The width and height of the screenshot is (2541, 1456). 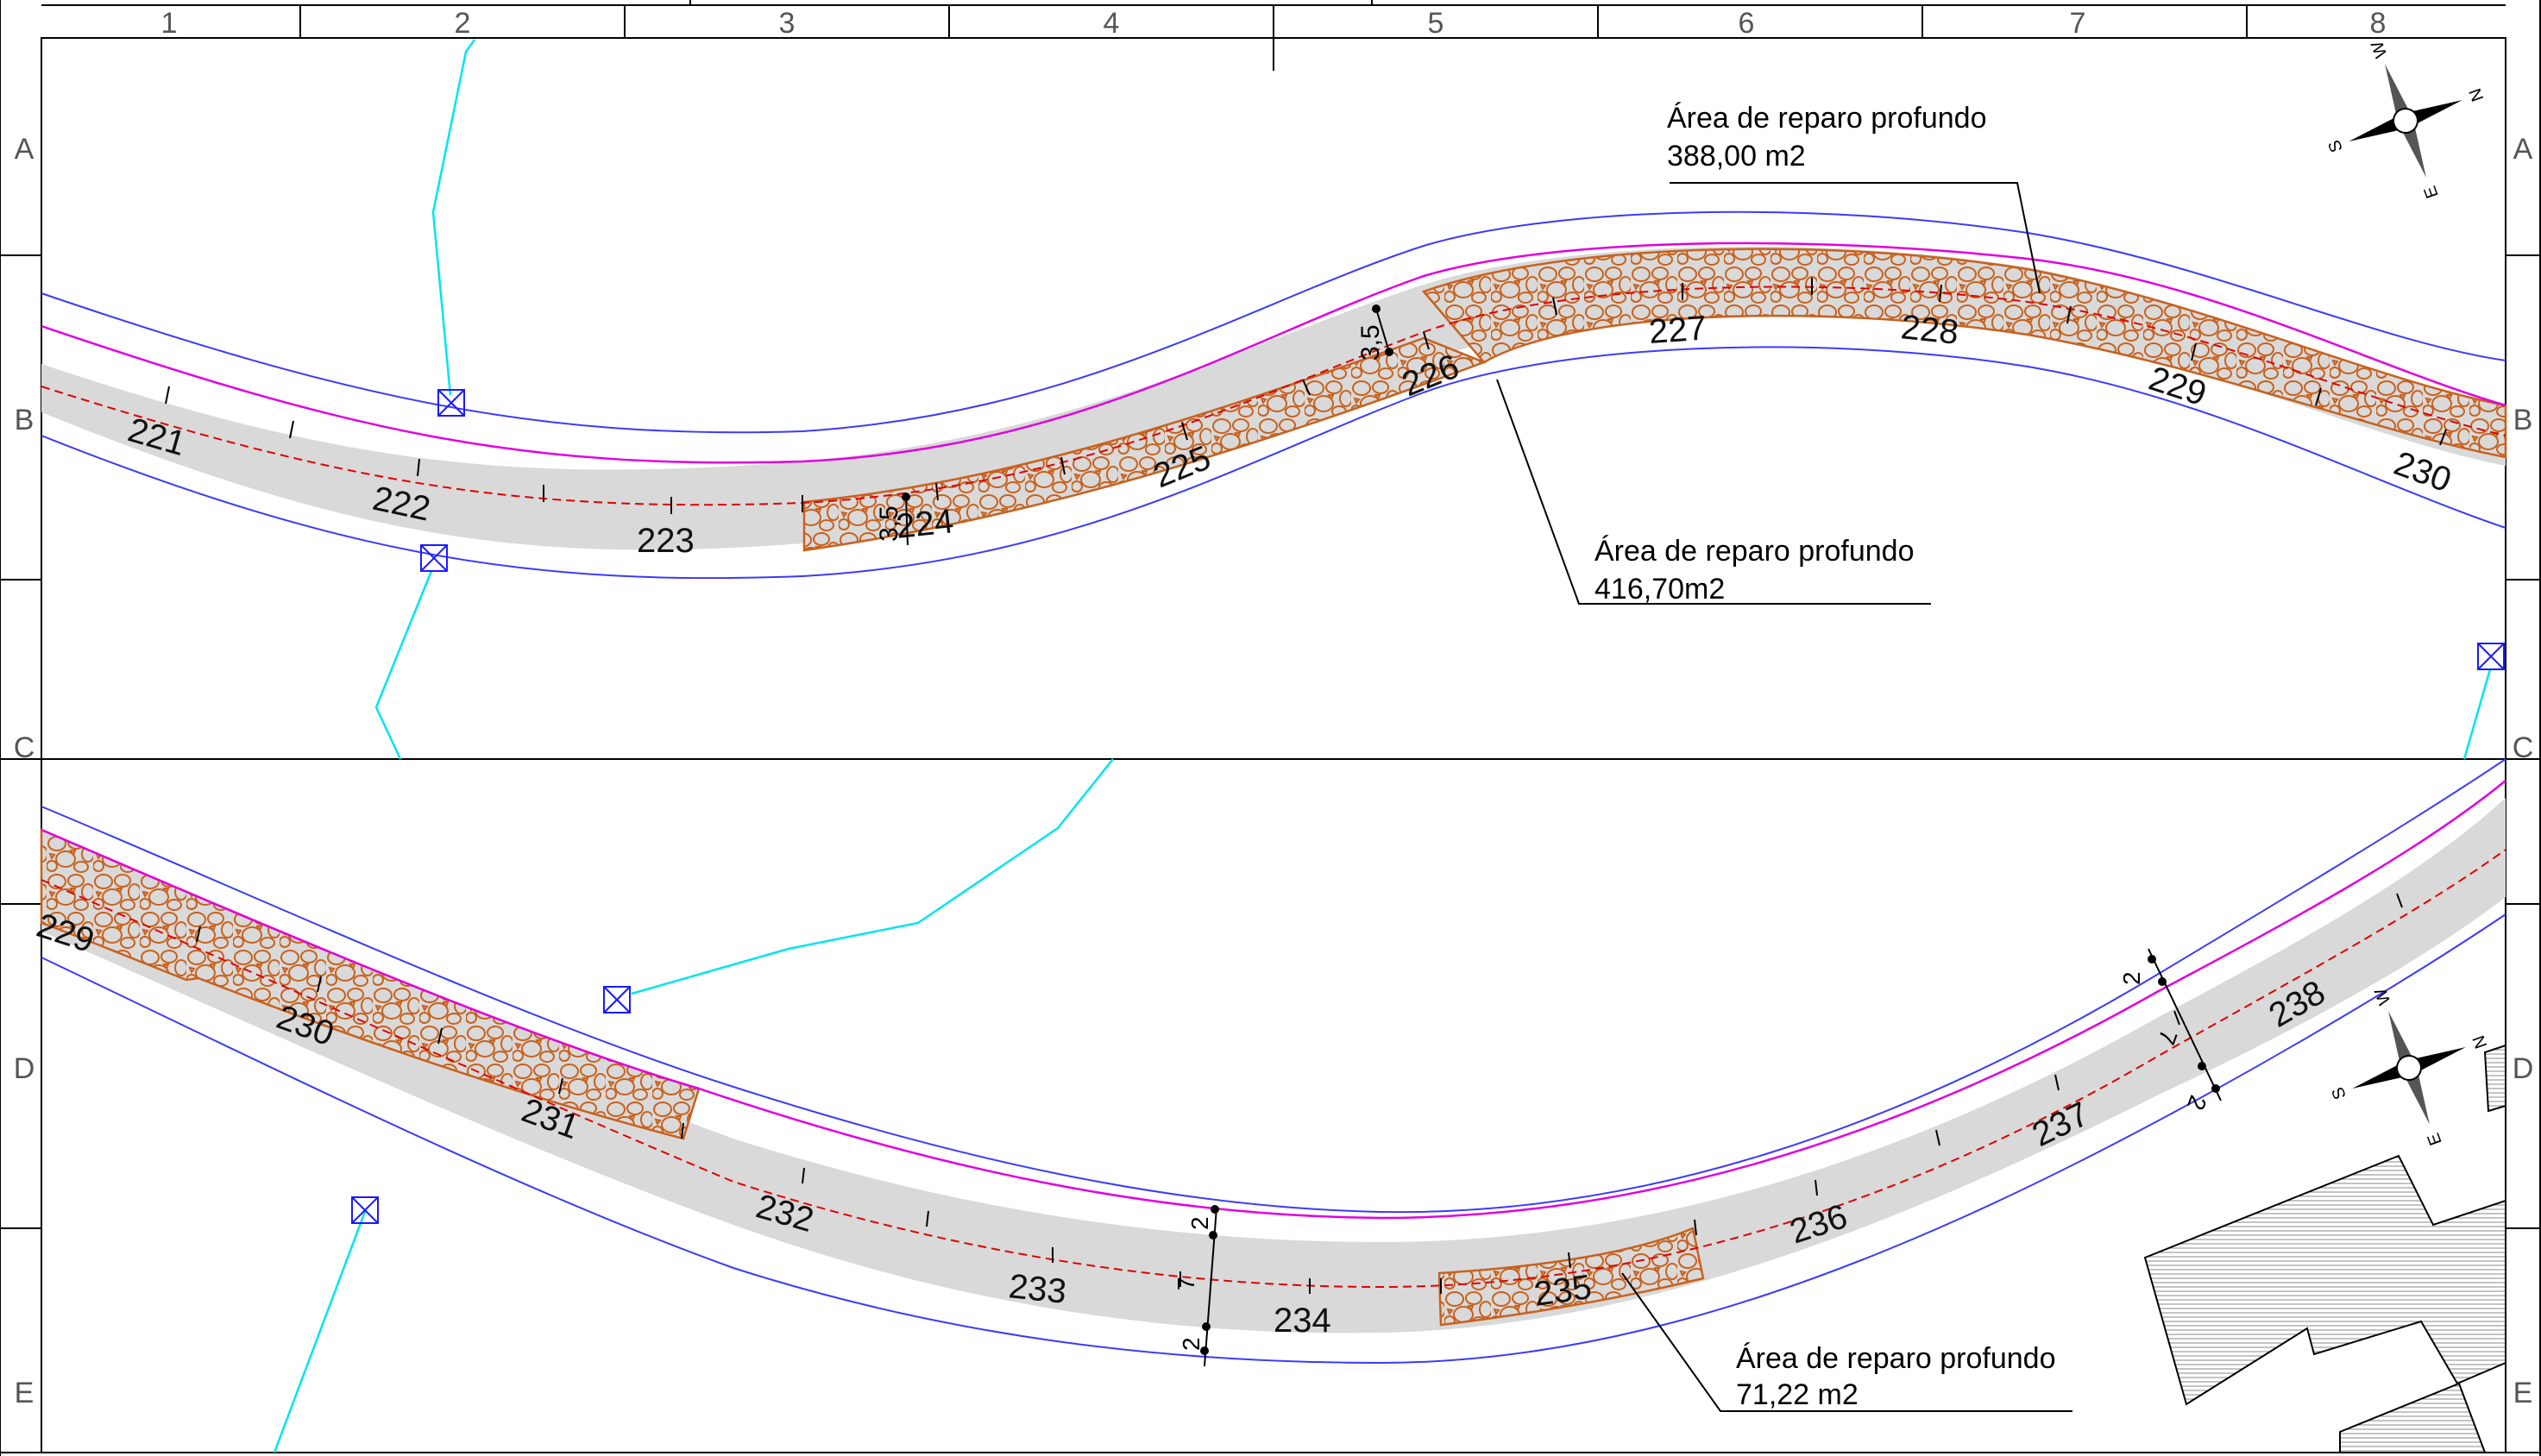 I want to click on station-224: 224, so click(x=924, y=524).